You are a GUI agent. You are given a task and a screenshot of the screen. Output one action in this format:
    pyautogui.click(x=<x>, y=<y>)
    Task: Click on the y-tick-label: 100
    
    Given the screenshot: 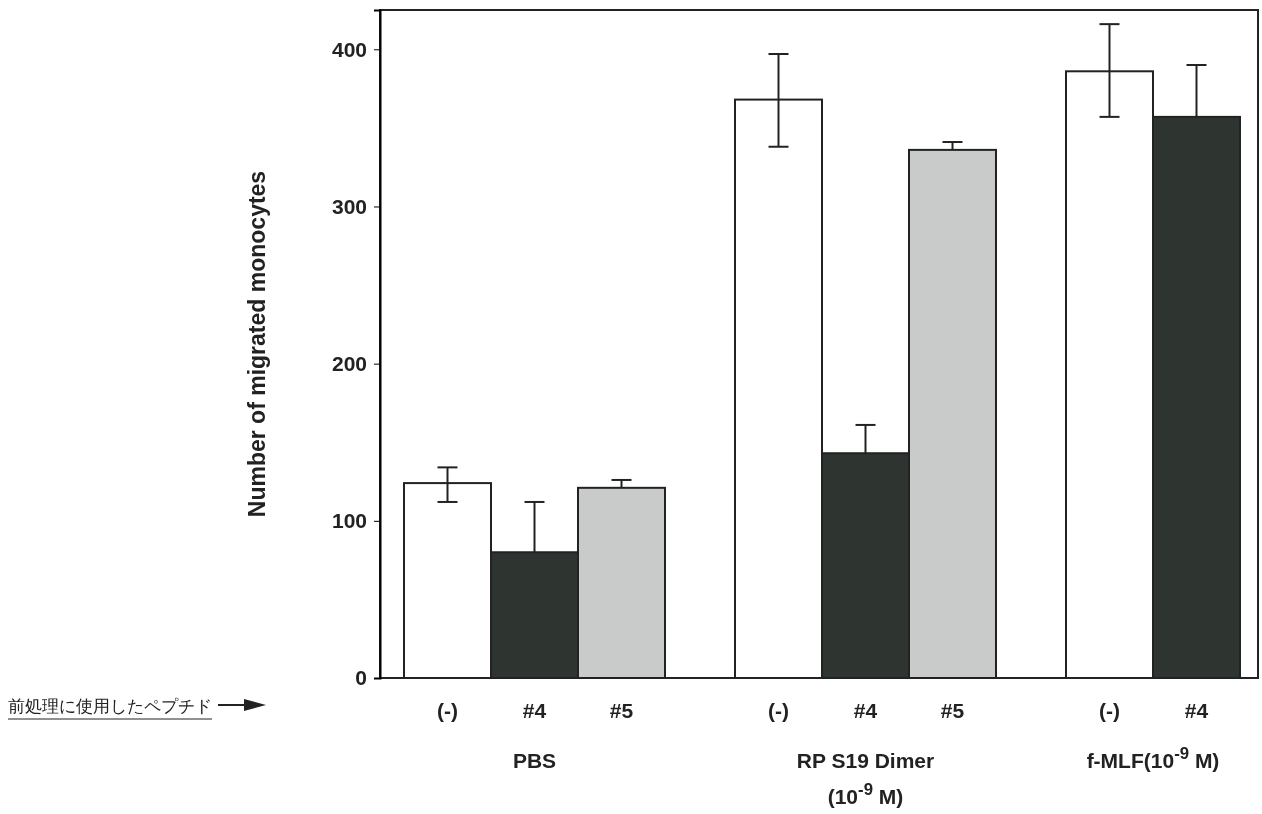 What is the action you would take?
    pyautogui.click(x=349, y=521)
    